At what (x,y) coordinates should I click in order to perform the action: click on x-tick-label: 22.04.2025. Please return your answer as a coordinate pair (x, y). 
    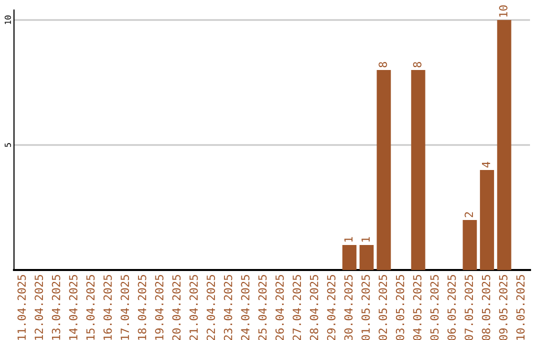
    Looking at the image, I should click on (211, 307).